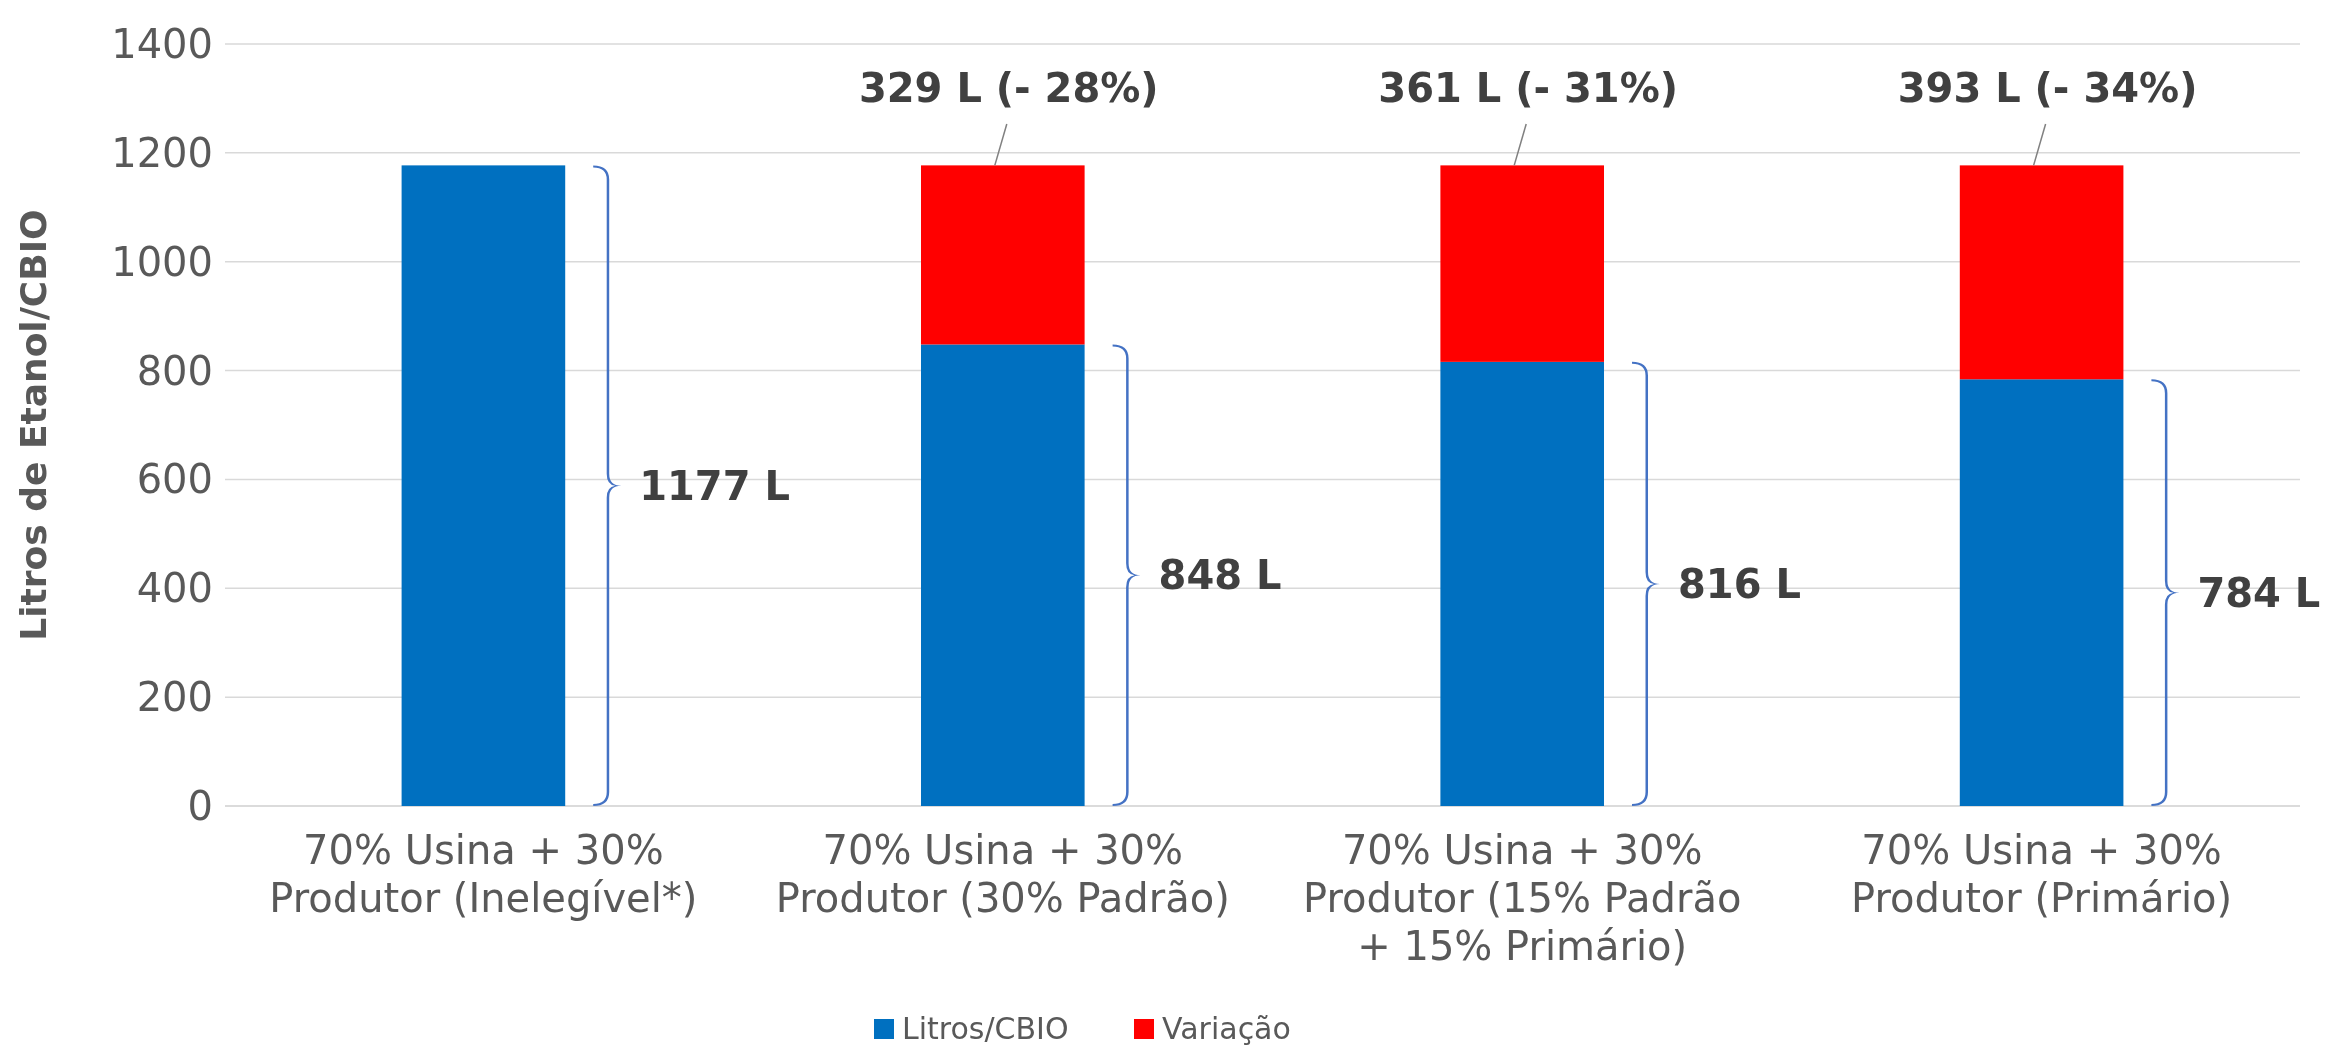 The width and height of the screenshot is (2348, 1061). I want to click on annotation: 816 L, so click(1739, 583).